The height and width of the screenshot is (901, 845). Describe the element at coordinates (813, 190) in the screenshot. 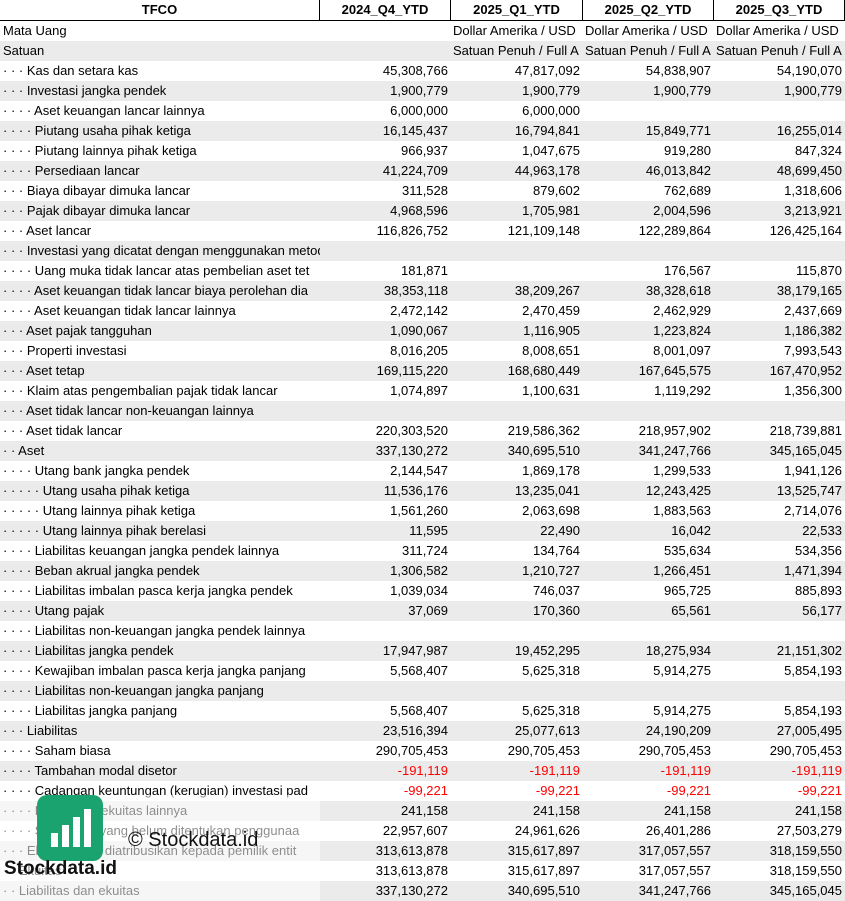

I see `value-cell: 1,318,606` at that location.